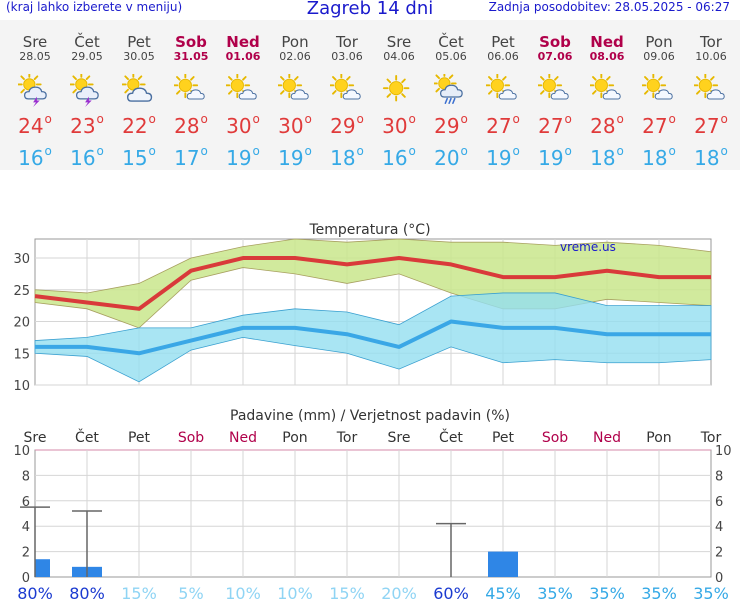 This screenshot has width=740, height=605. Describe the element at coordinates (83, 158) in the screenshot. I see `min-temperature-value: 16` at that location.